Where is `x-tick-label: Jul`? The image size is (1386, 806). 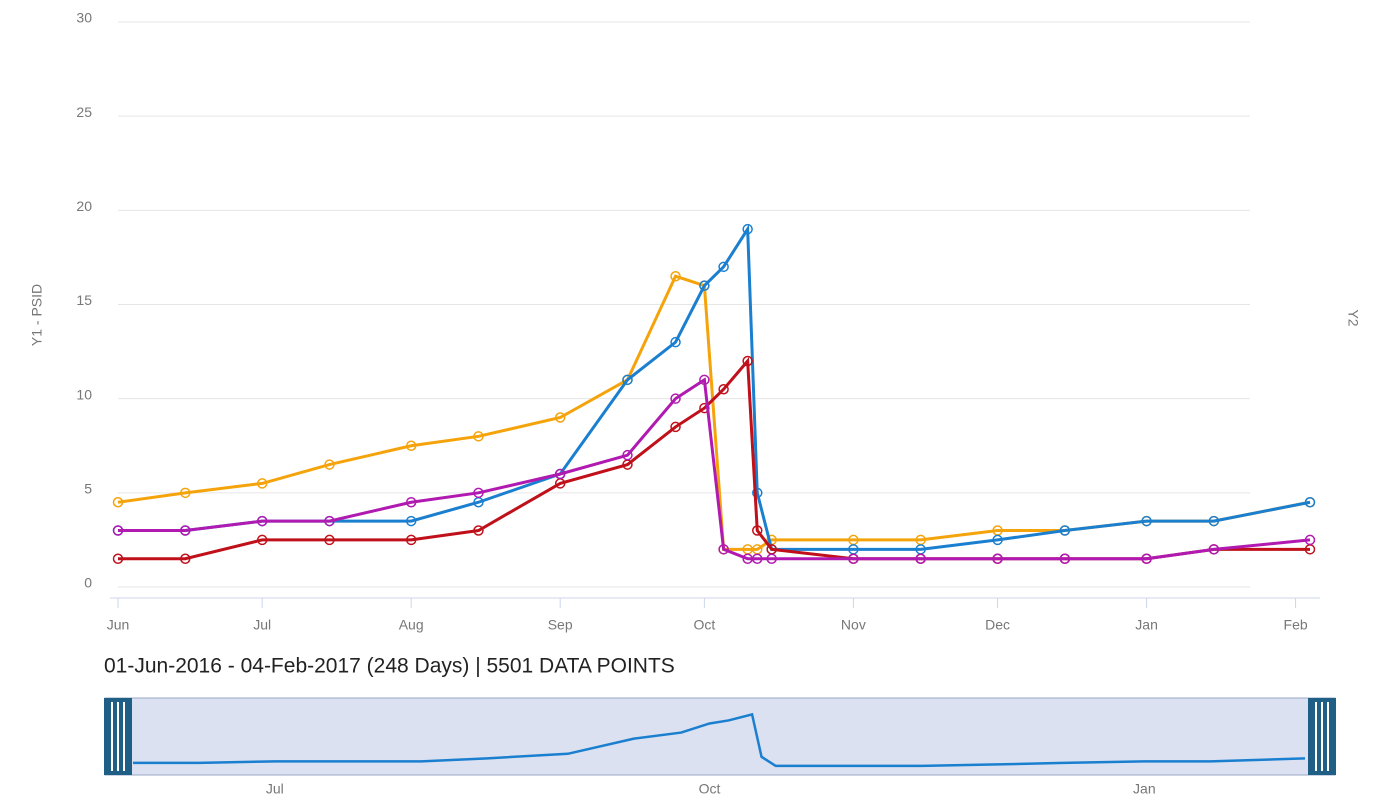
x-tick-label: Jul is located at coordinates (262, 625).